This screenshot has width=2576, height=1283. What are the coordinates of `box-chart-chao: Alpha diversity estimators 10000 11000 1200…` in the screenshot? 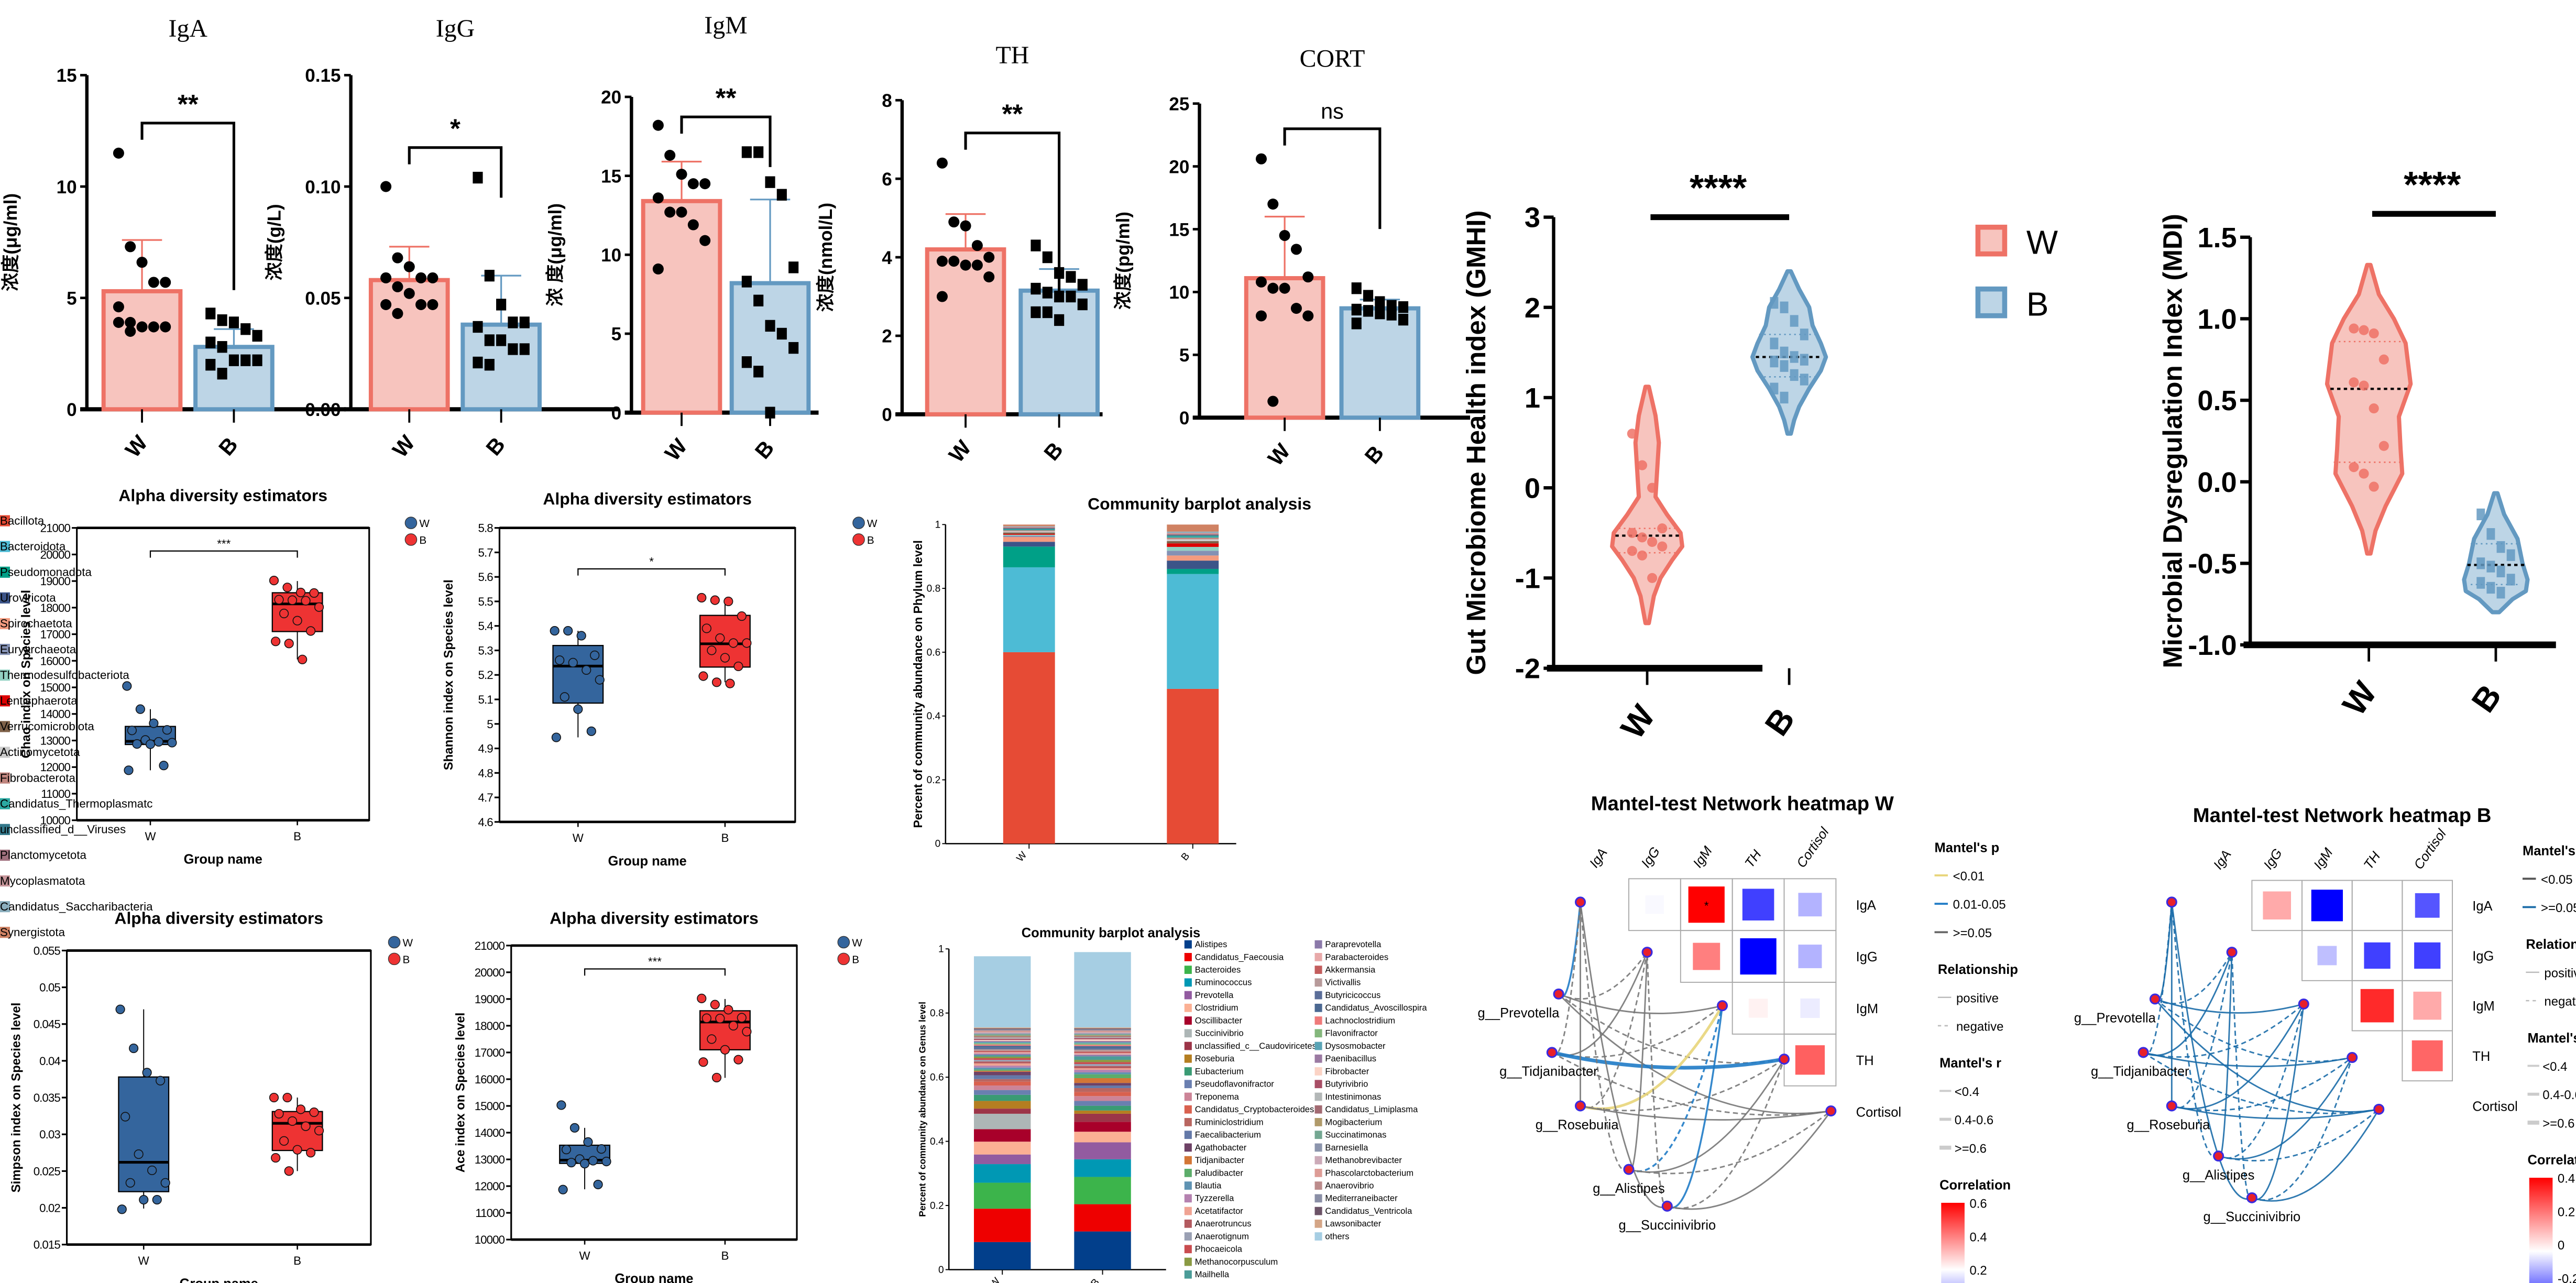 It's located at (224, 676).